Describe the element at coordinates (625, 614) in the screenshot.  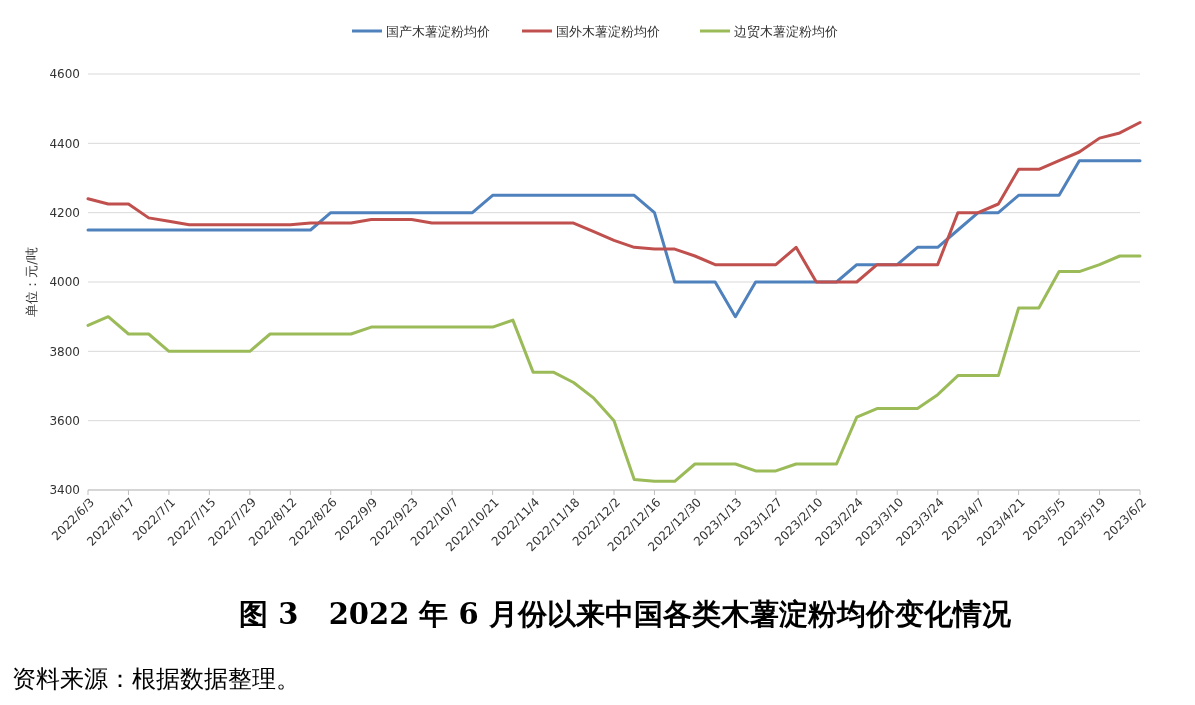
I see `text: 图 3 2022 年 6 月份以来中国各类木薯淀粉均价变化情况` at that location.